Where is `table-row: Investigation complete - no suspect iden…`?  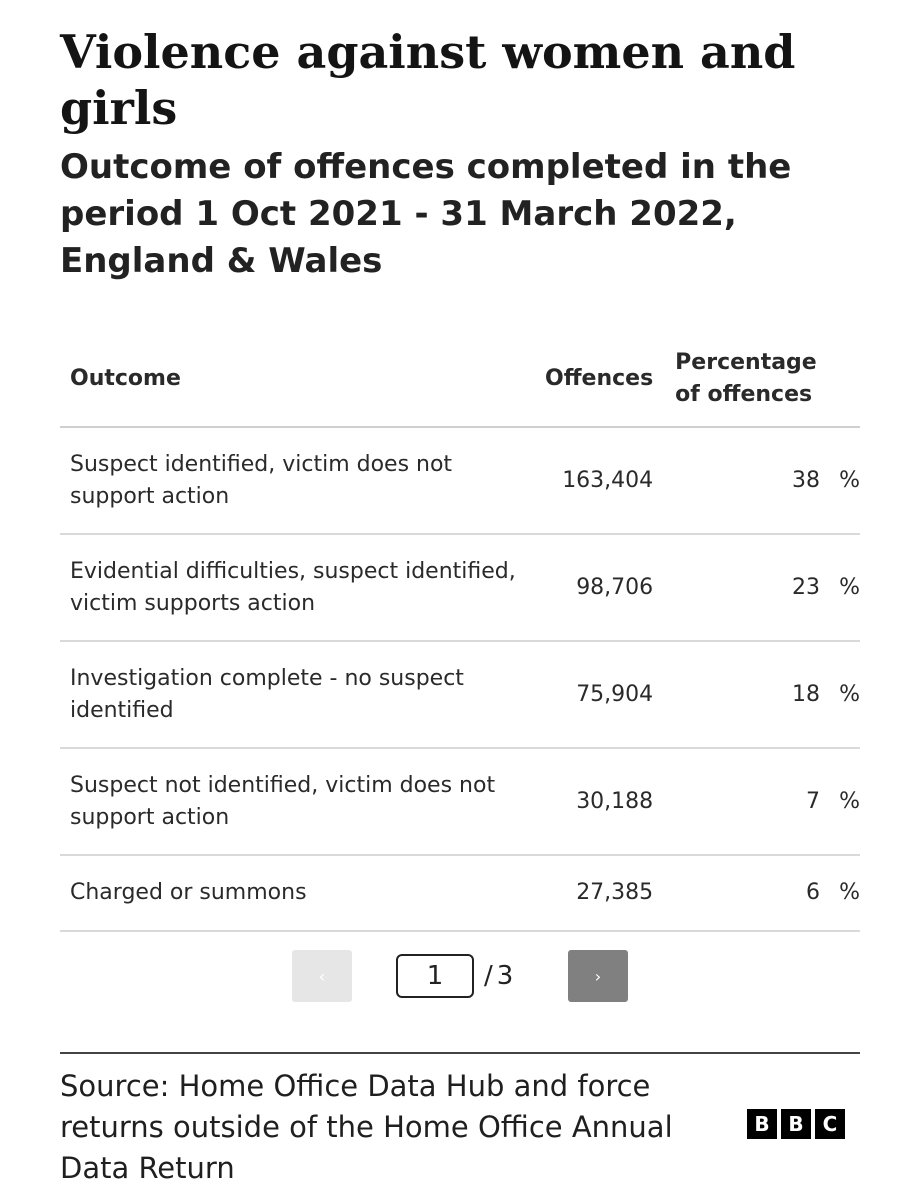
table-row: Investigation complete - no suspect iden… is located at coordinates (460, 695).